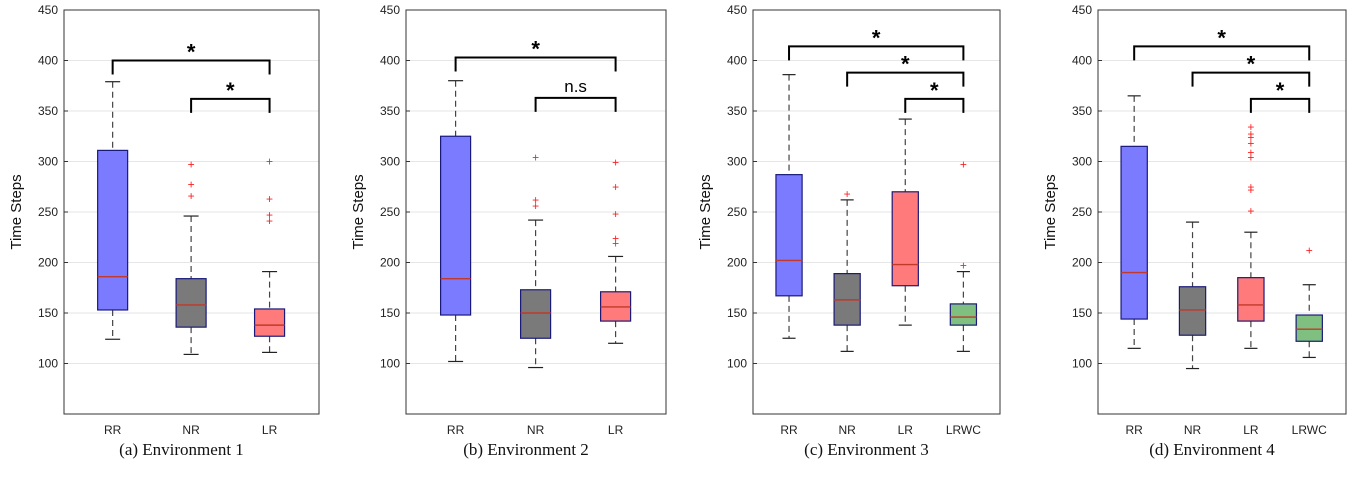 This screenshot has height=477, width=1356. Describe the element at coordinates (181, 449) in the screenshot. I see `panel-caption: (a) Environment 1` at that location.